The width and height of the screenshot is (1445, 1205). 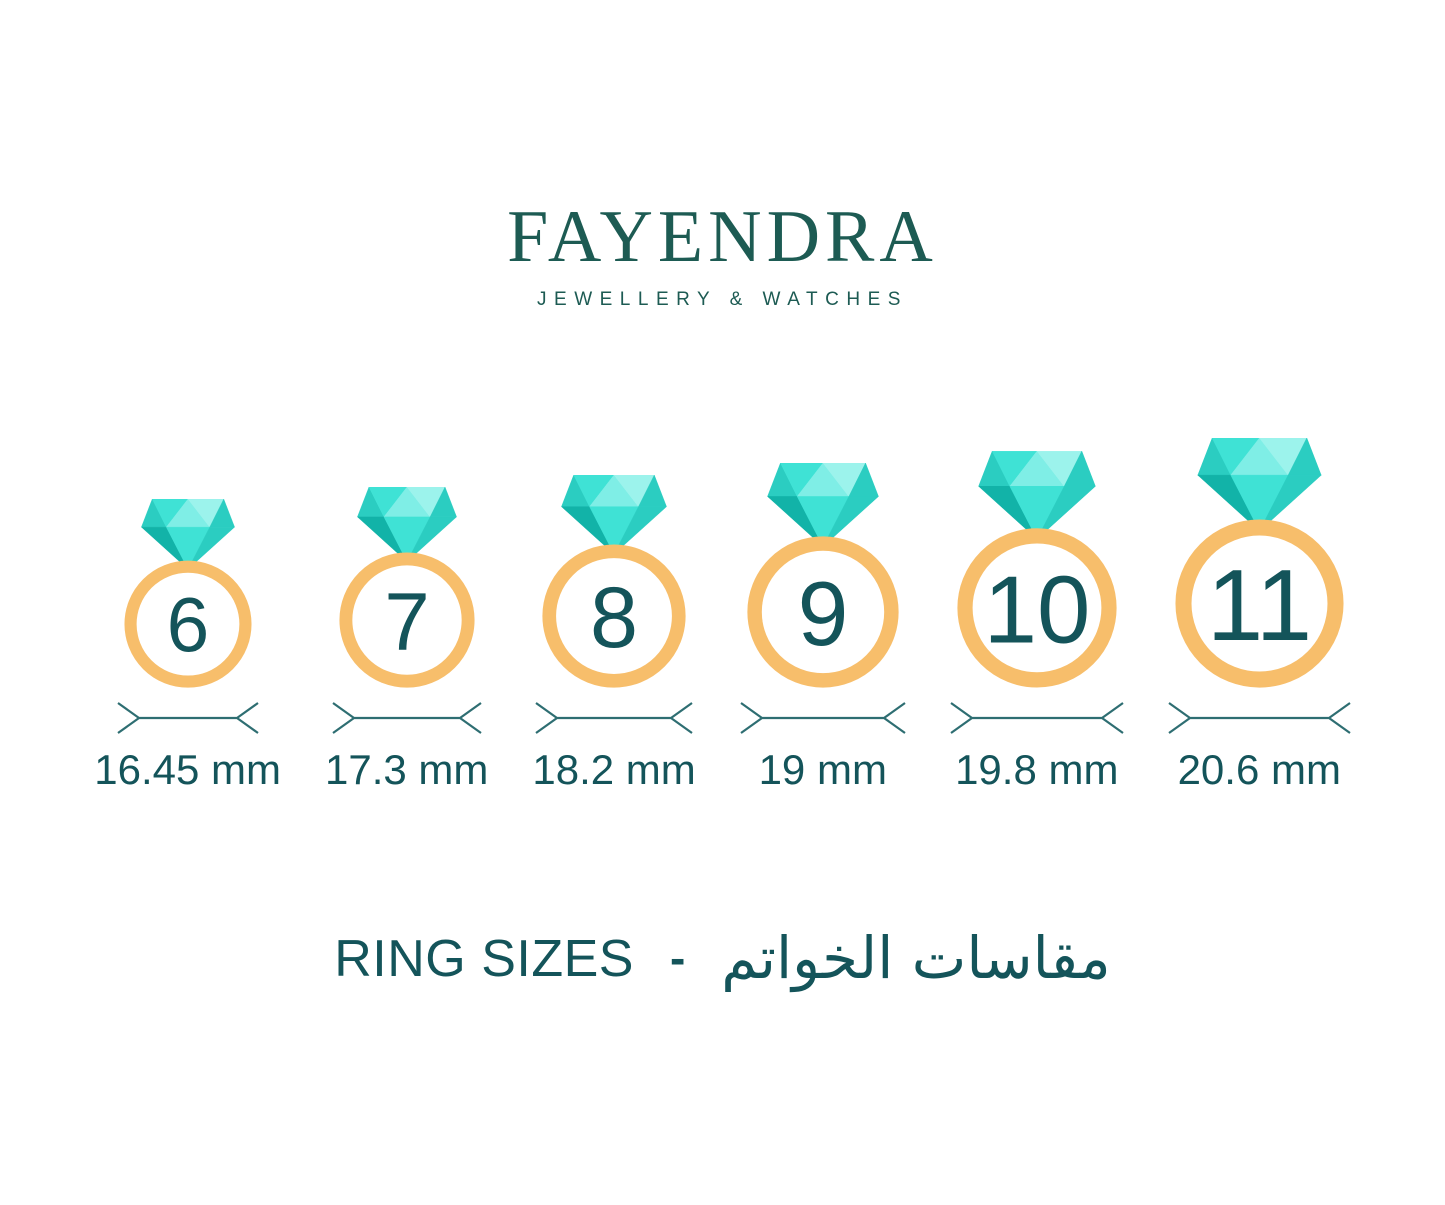 I want to click on ring-icon: 7, so click(x=407, y=587).